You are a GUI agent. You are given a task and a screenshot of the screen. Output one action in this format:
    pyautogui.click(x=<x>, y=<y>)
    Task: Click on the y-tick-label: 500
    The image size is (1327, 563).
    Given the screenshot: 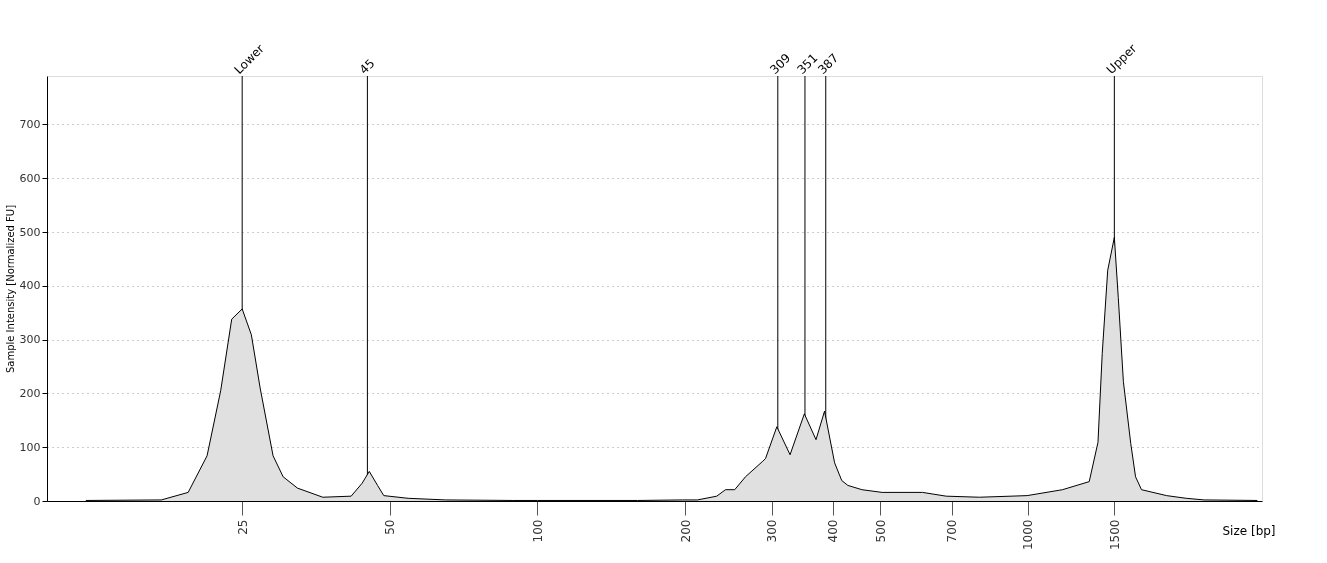 What is the action you would take?
    pyautogui.click(x=30, y=232)
    